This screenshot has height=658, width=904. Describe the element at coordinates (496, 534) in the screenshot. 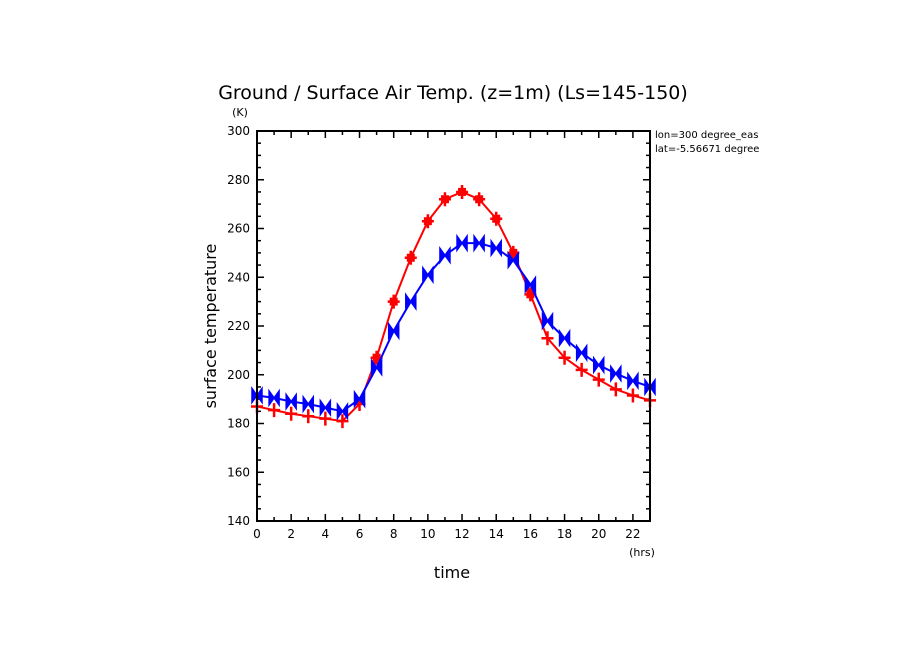

I see `x-tick-label: 14` at that location.